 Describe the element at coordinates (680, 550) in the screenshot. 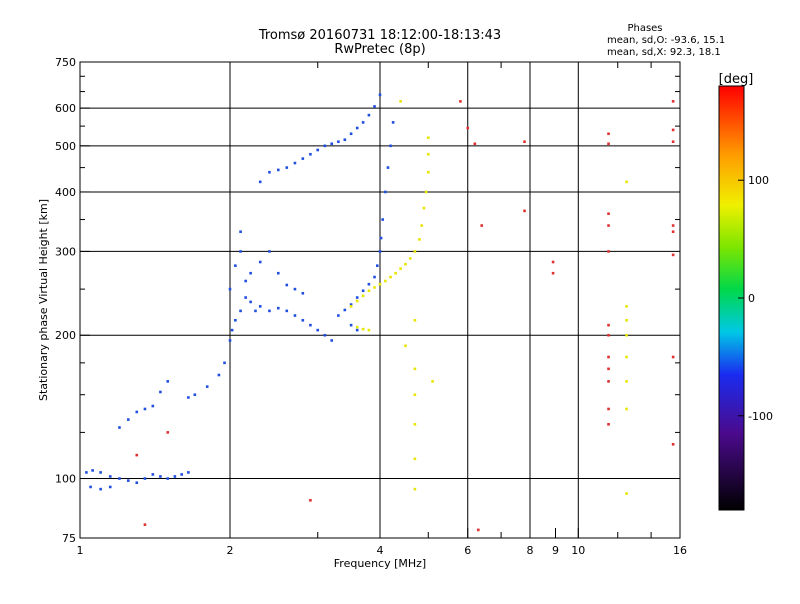

I see `x-tick-label: 16` at that location.